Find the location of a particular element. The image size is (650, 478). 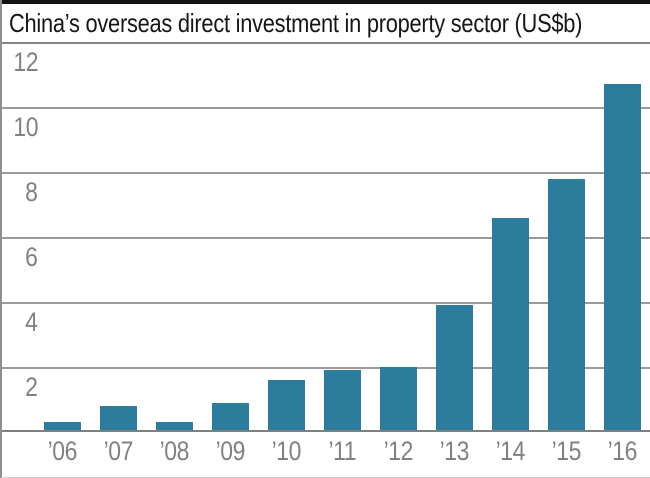

x-axis-tick-slot: ’09 is located at coordinates (230, 451).